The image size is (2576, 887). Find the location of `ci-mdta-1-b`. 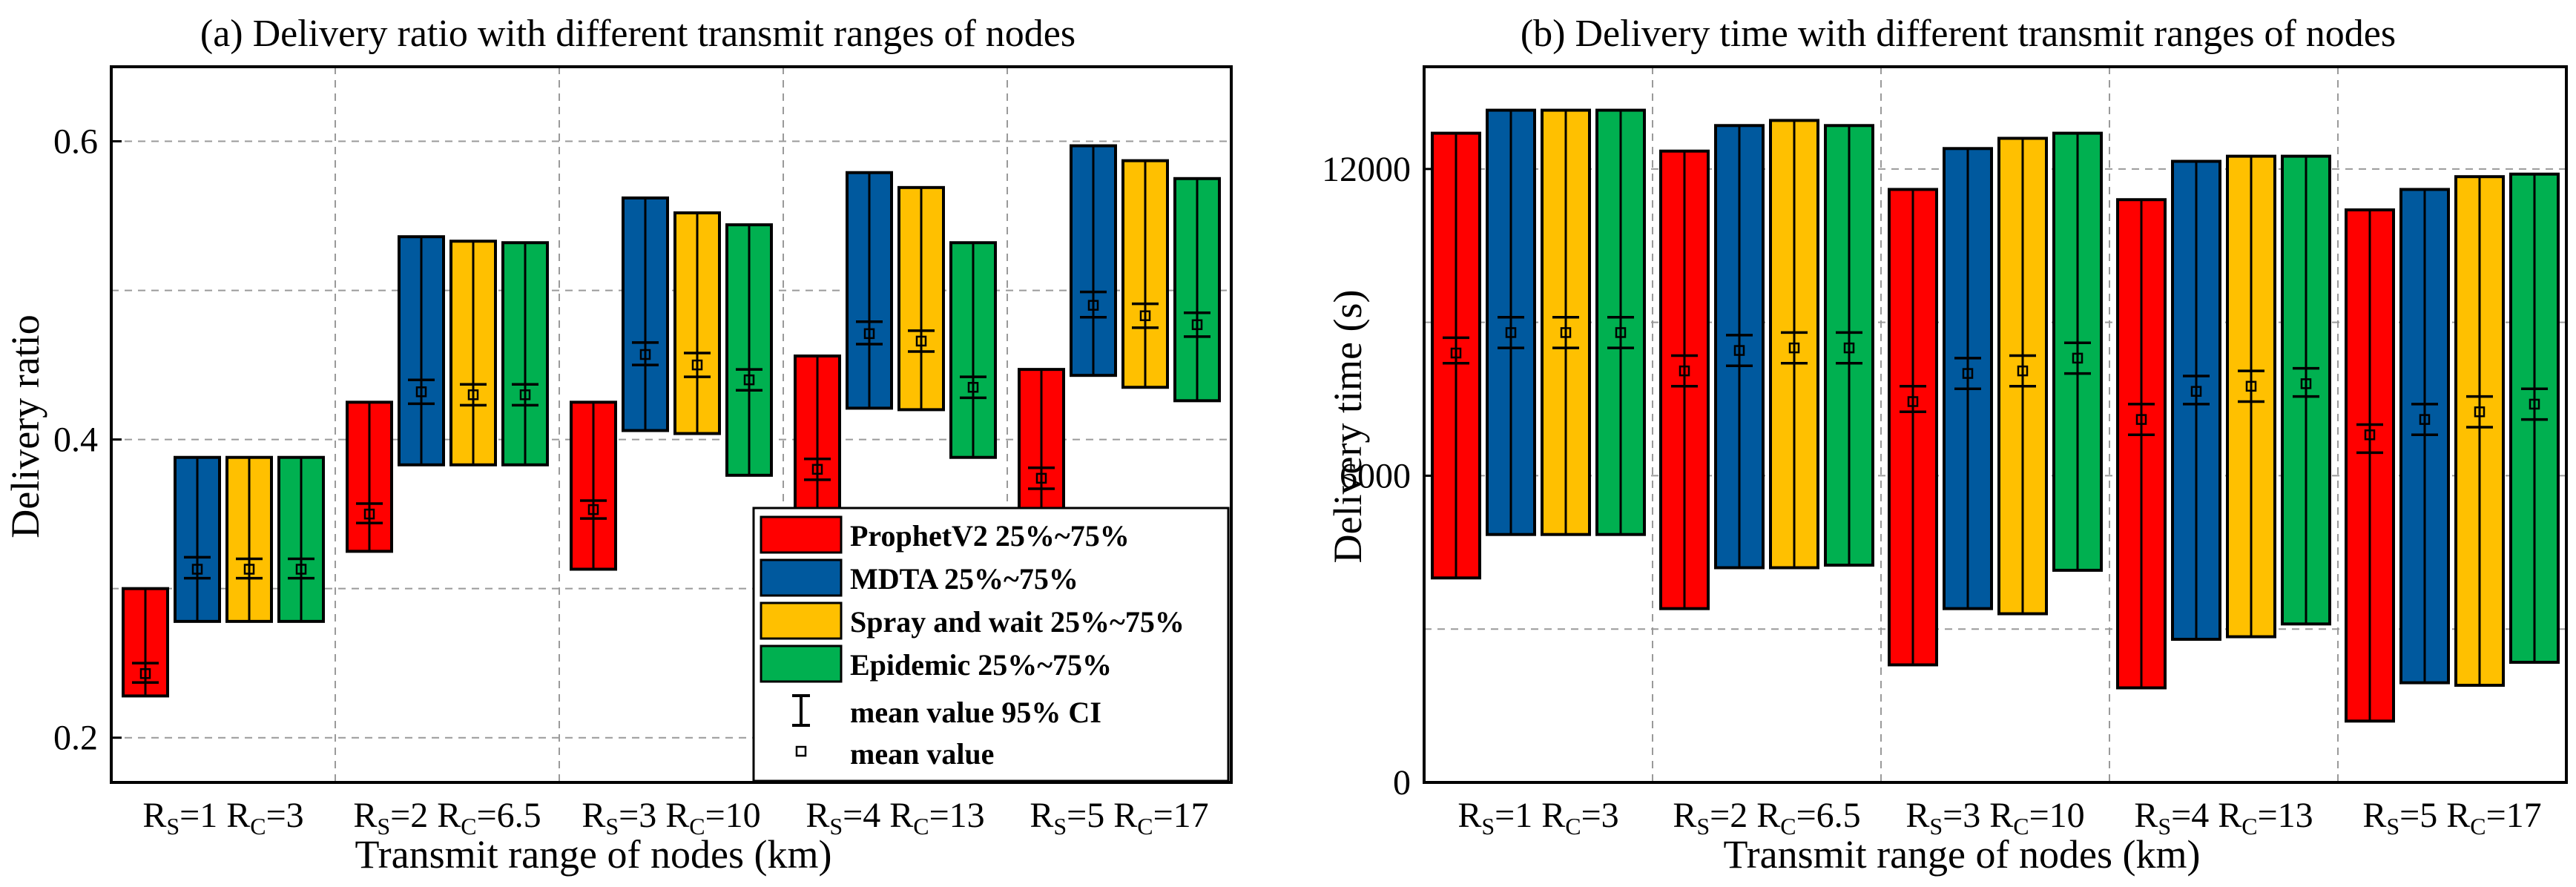

ci-mdta-1-b is located at coordinates (1511, 333).